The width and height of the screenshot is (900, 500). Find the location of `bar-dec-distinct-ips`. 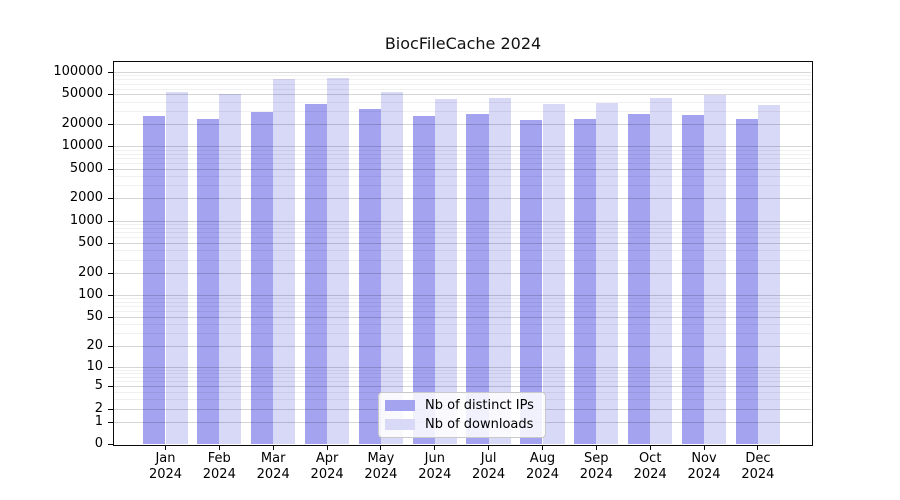

bar-dec-distinct-ips is located at coordinates (746, 281).